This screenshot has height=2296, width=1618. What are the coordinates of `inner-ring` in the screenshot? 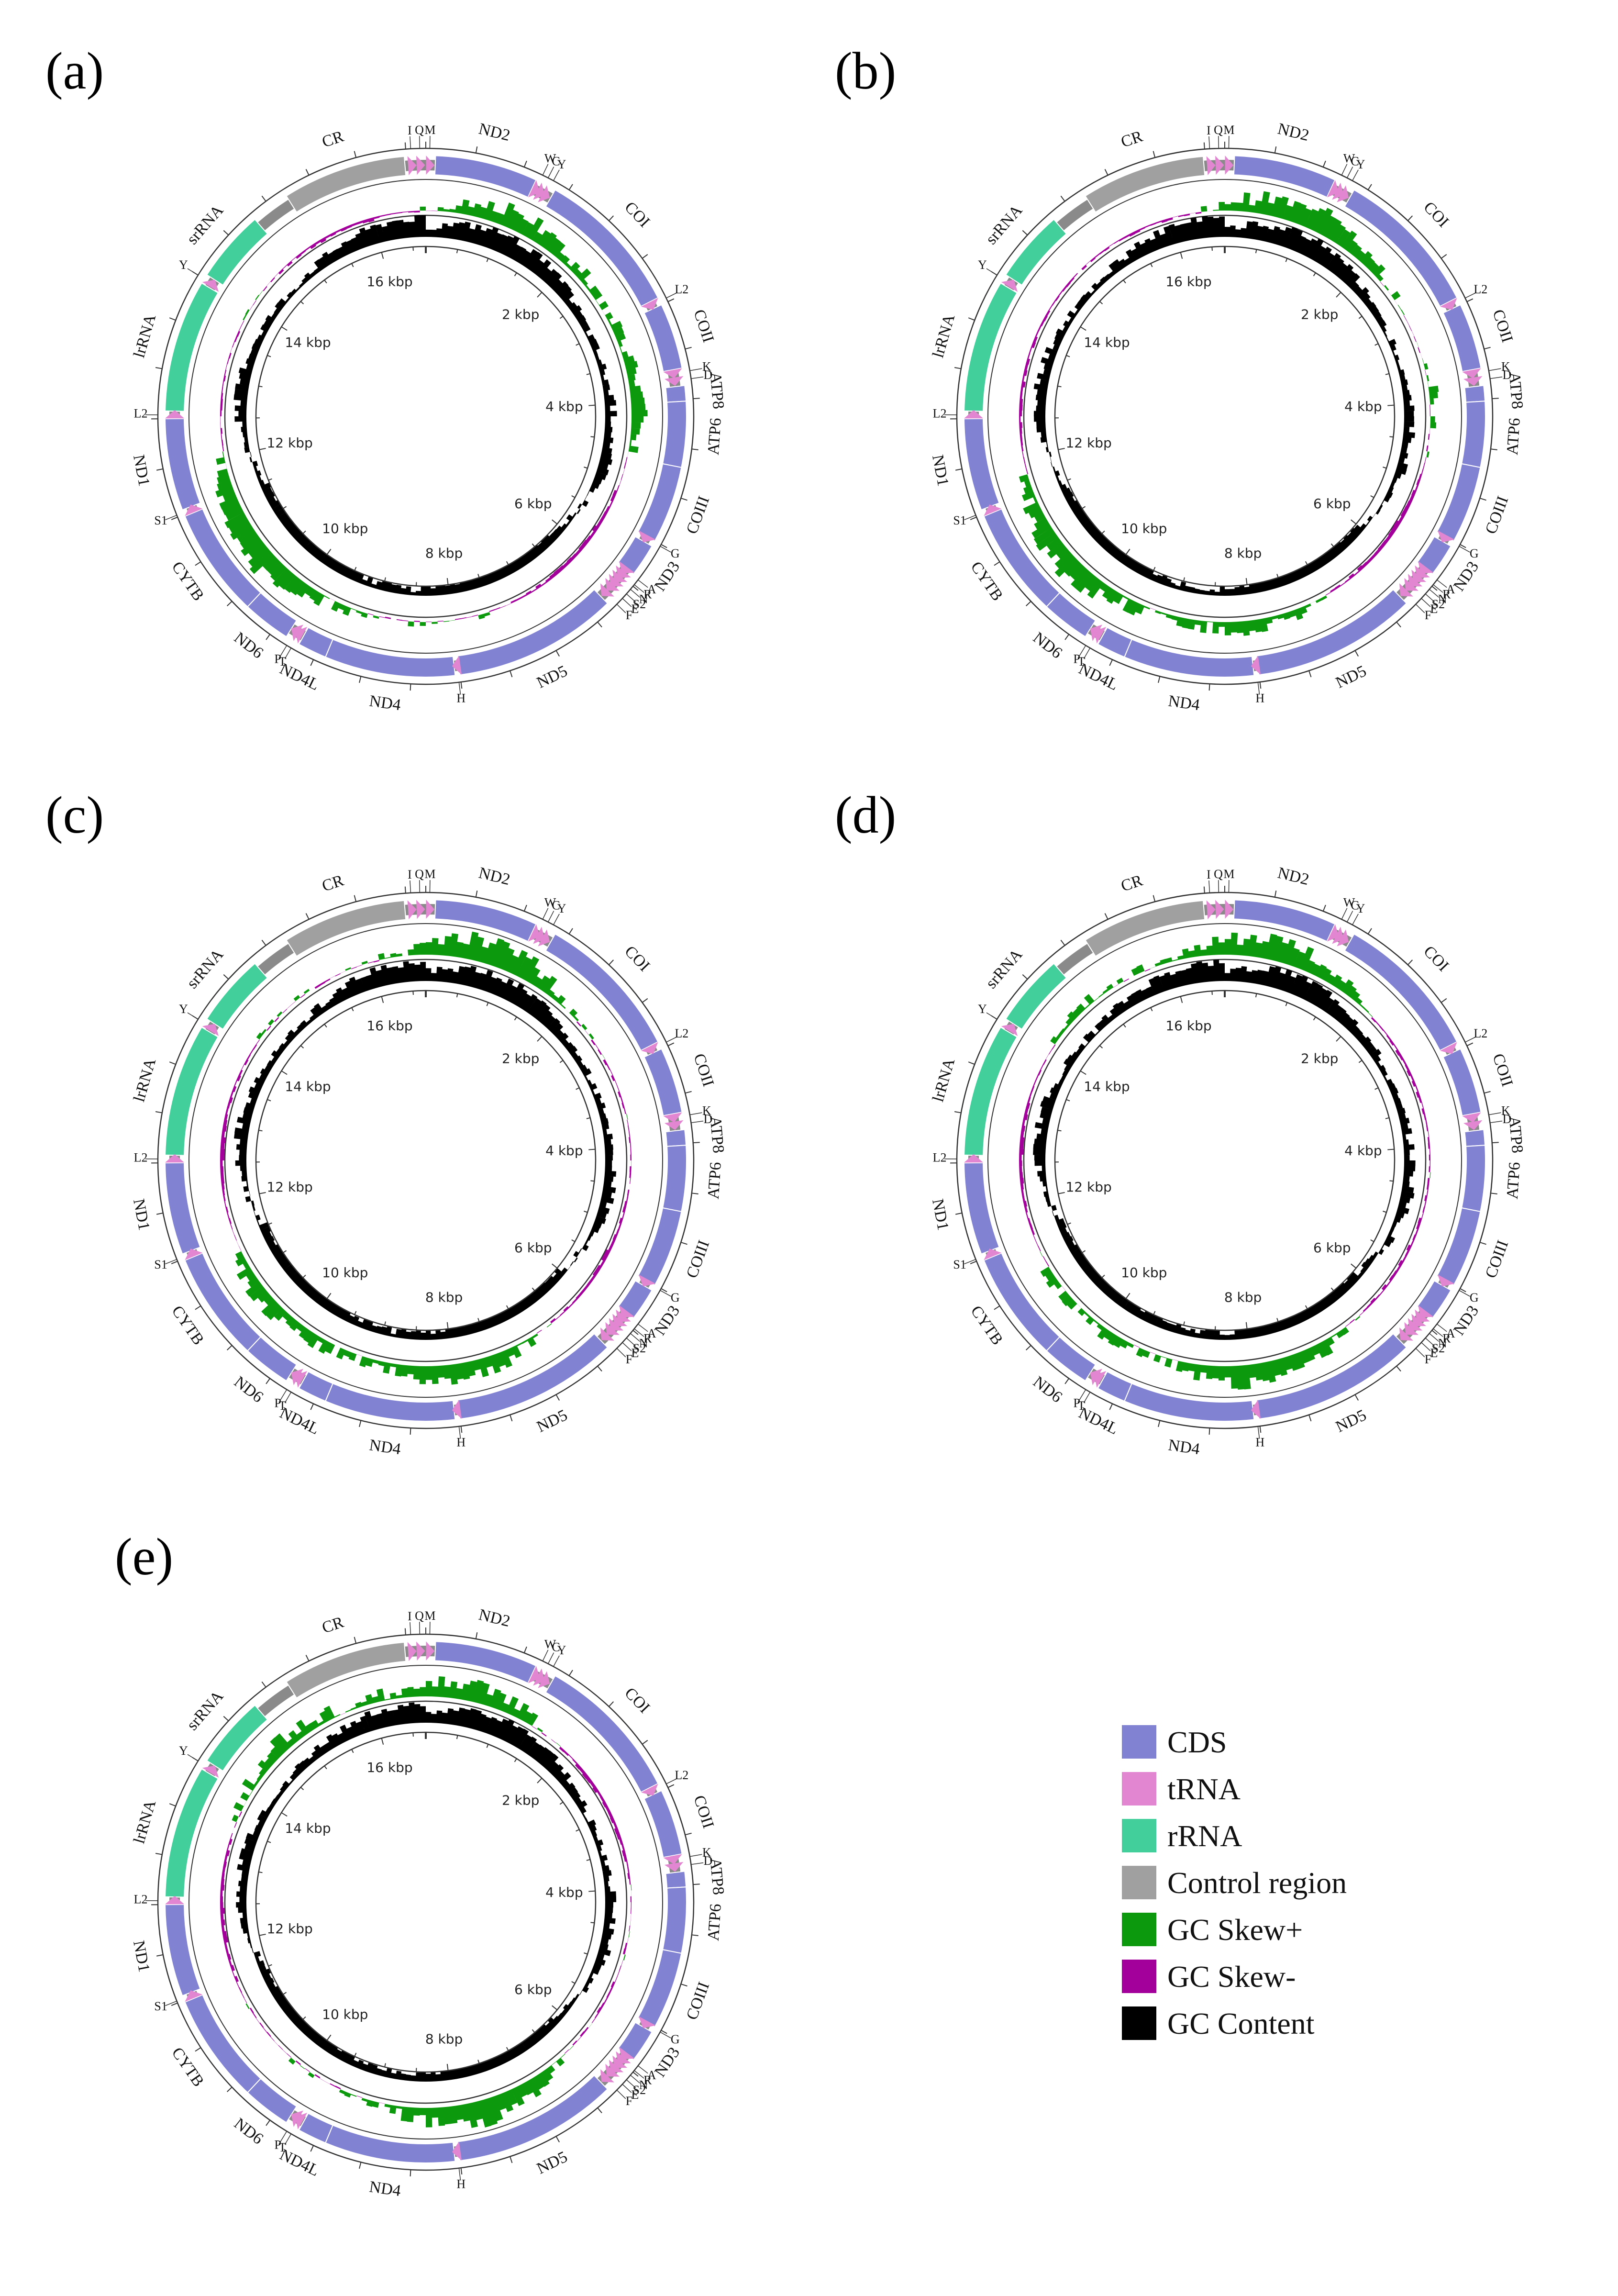 It's located at (426, 1160).